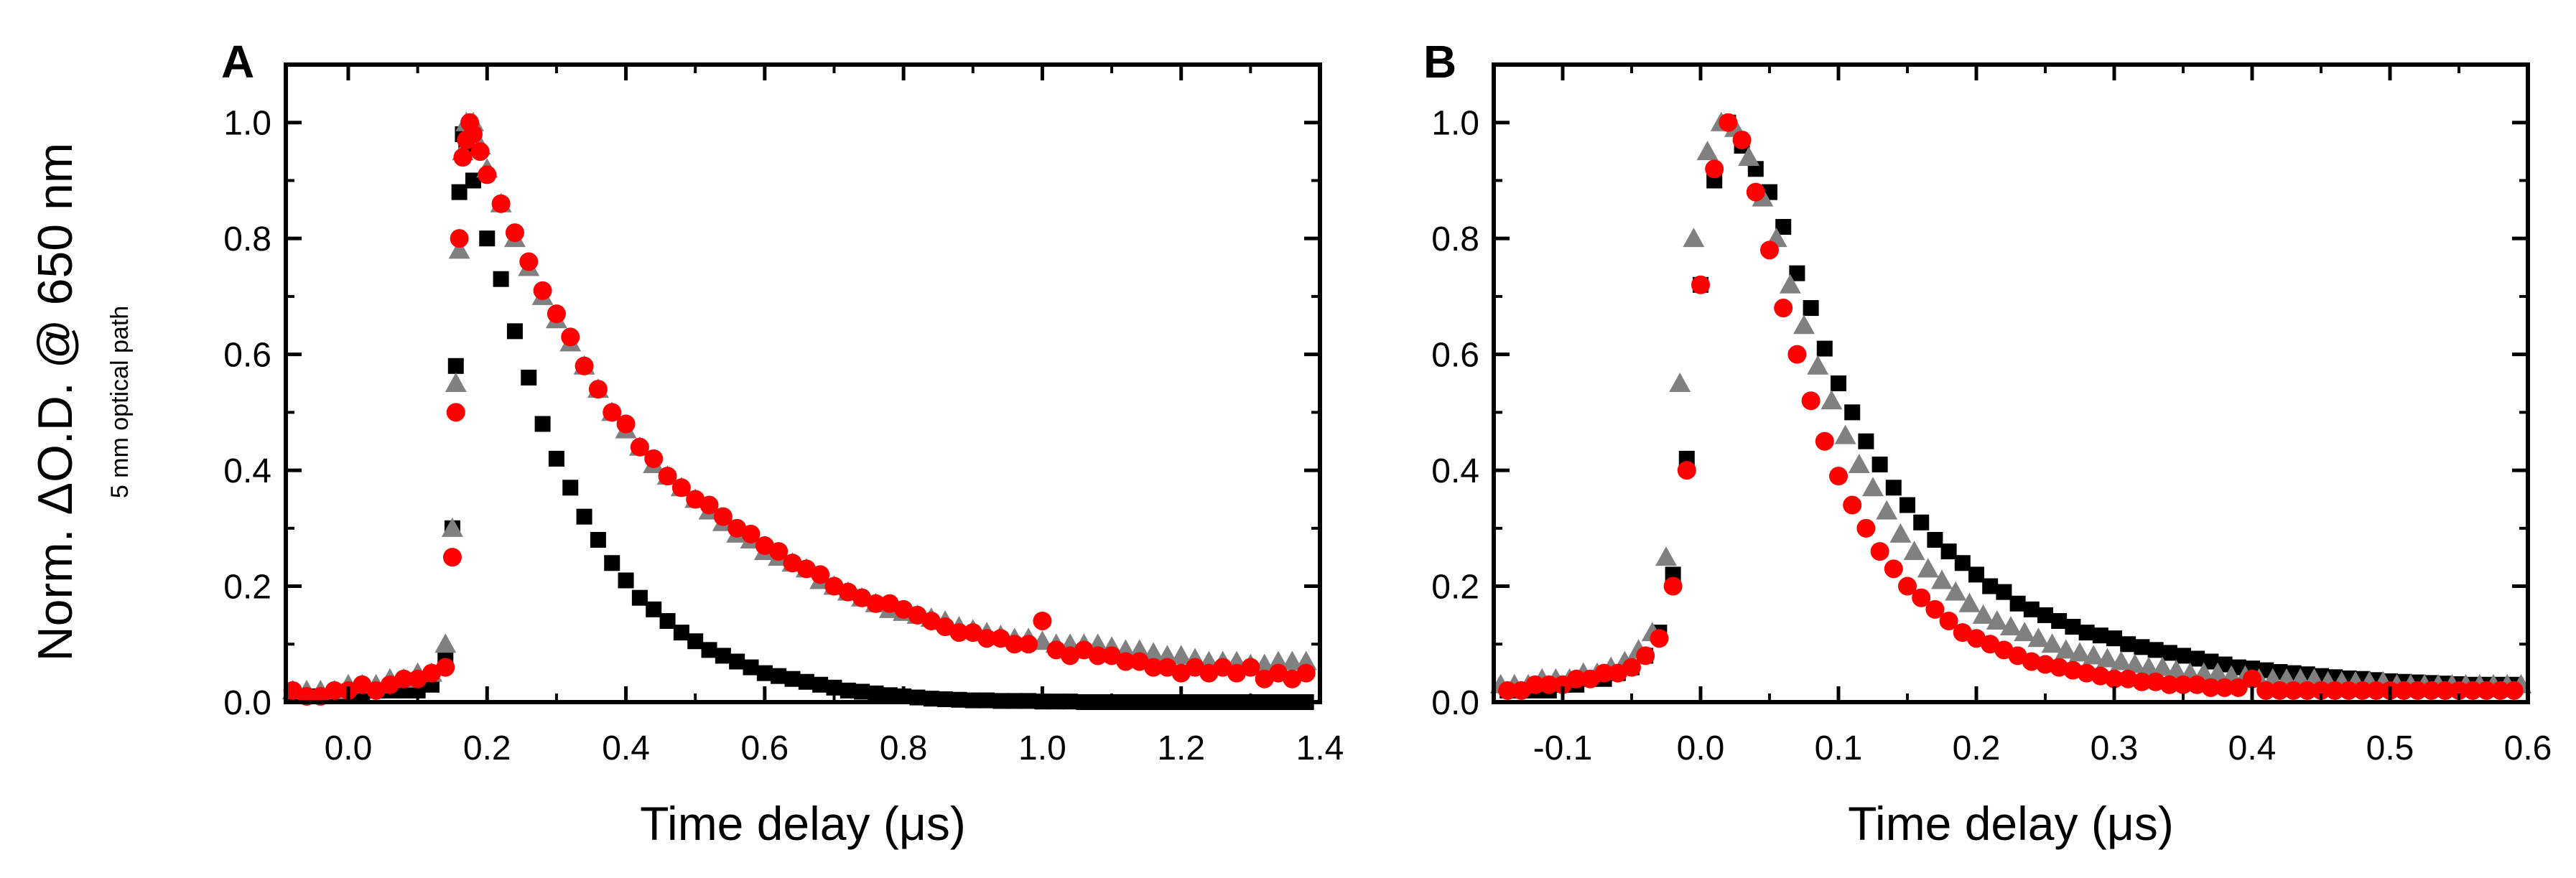 The height and width of the screenshot is (878, 2576). I want to click on panel-b-x-tick-label: 0.4, so click(2252, 748).